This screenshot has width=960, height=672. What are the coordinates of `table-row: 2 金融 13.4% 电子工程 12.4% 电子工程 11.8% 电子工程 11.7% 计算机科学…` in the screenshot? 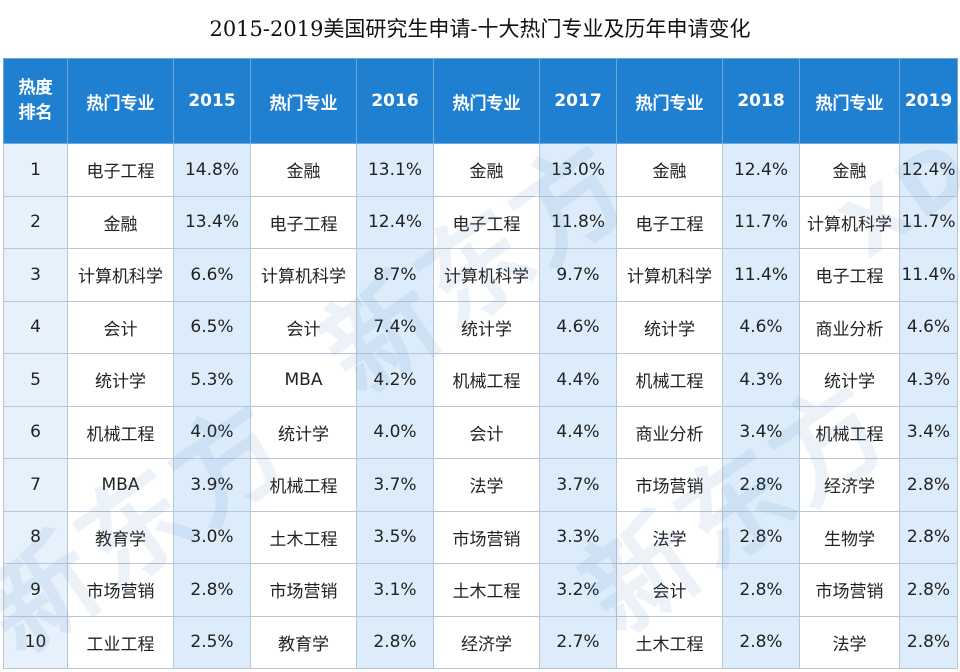 It's located at (480, 222).